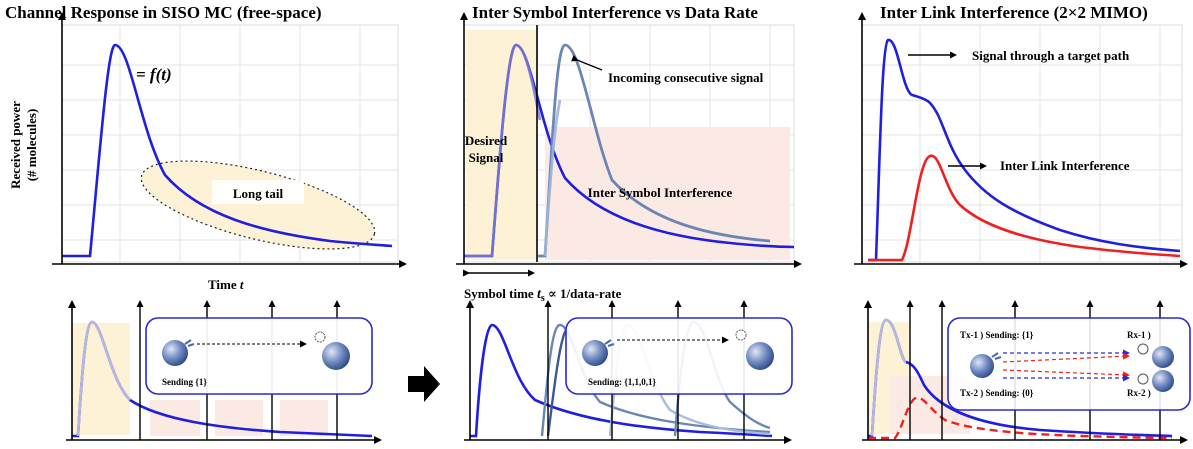 The height and width of the screenshot is (449, 1193). I want to click on rx2-label: Rx-2 ), so click(1139, 393).